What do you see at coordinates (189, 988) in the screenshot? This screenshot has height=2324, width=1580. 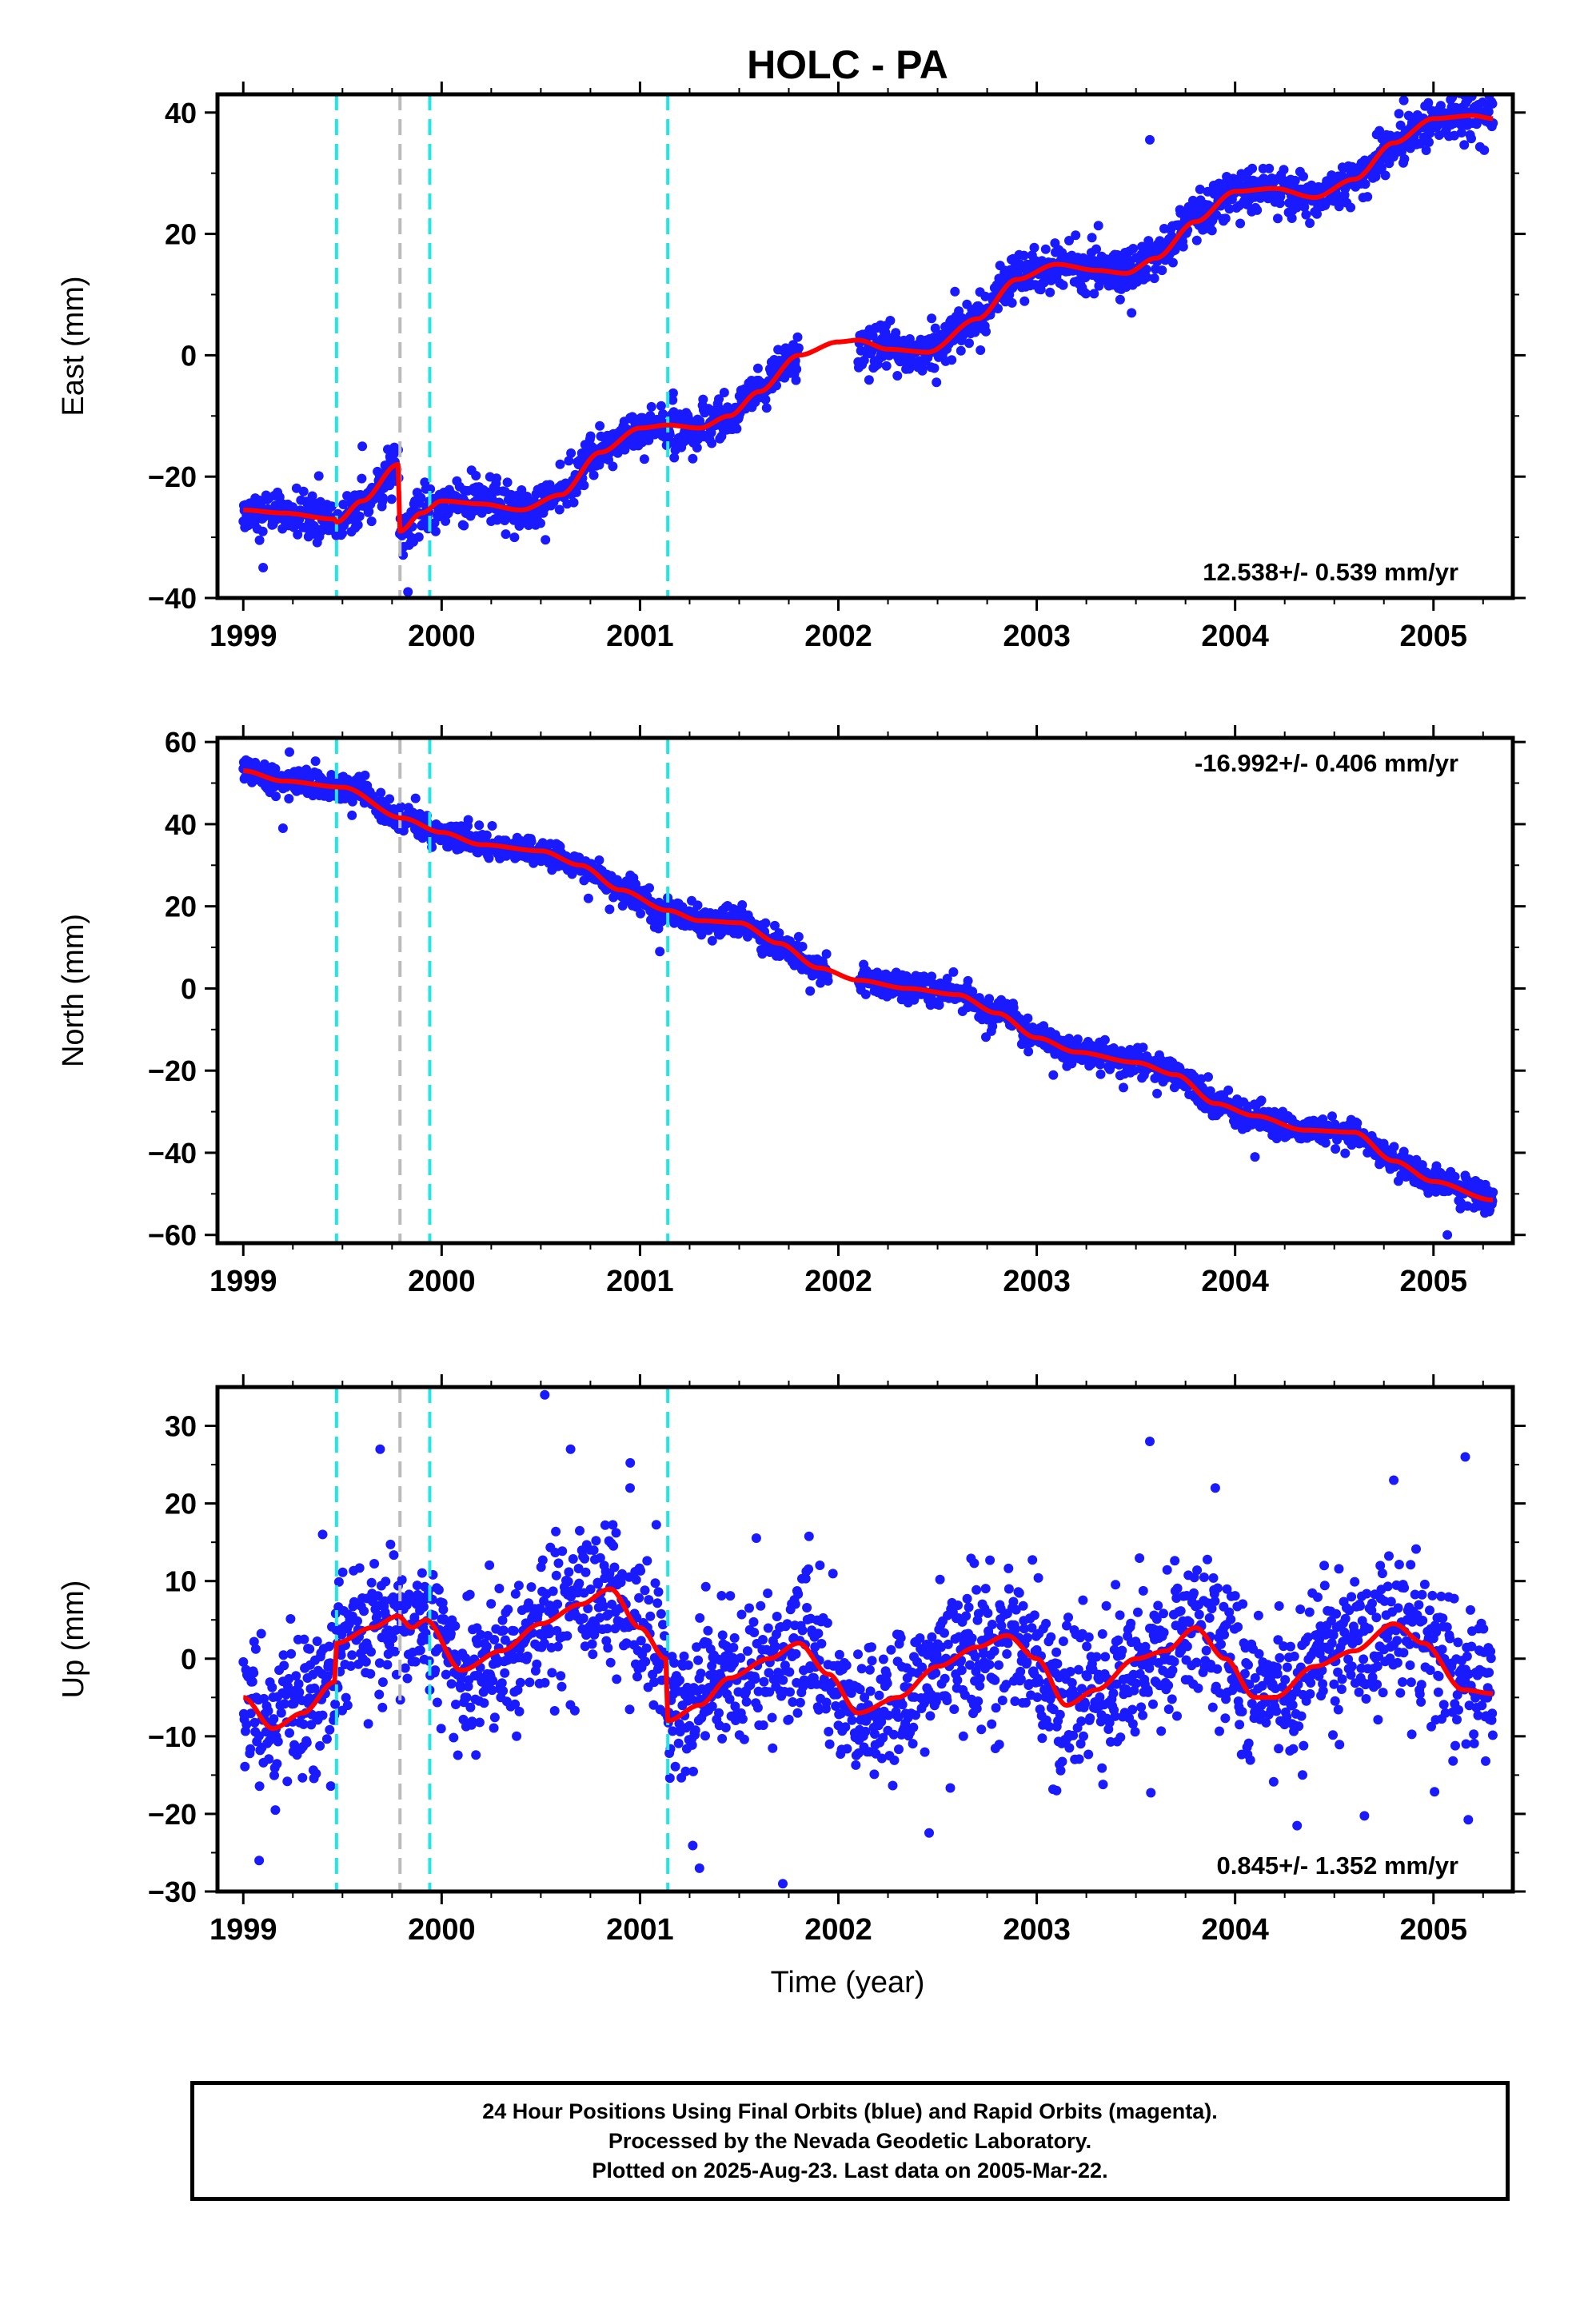 I see `y-tick-label: 0` at bounding box center [189, 988].